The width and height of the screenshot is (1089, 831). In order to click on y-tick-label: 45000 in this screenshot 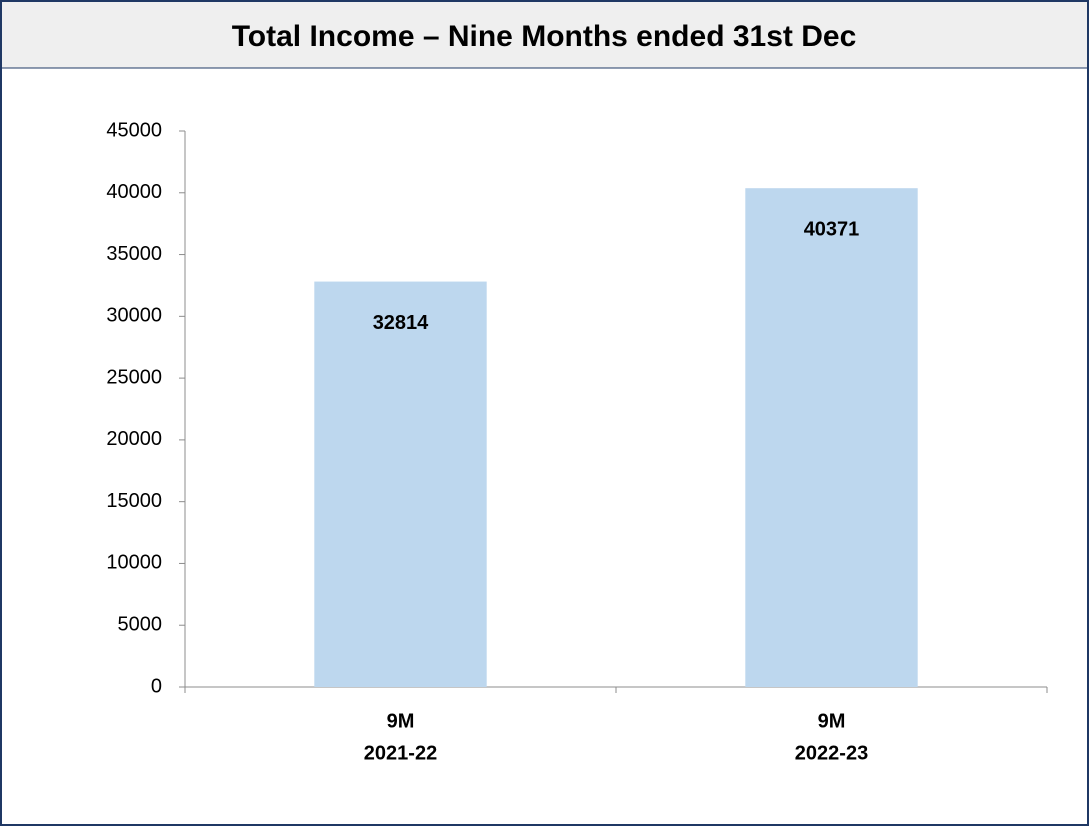, I will do `click(134, 130)`.